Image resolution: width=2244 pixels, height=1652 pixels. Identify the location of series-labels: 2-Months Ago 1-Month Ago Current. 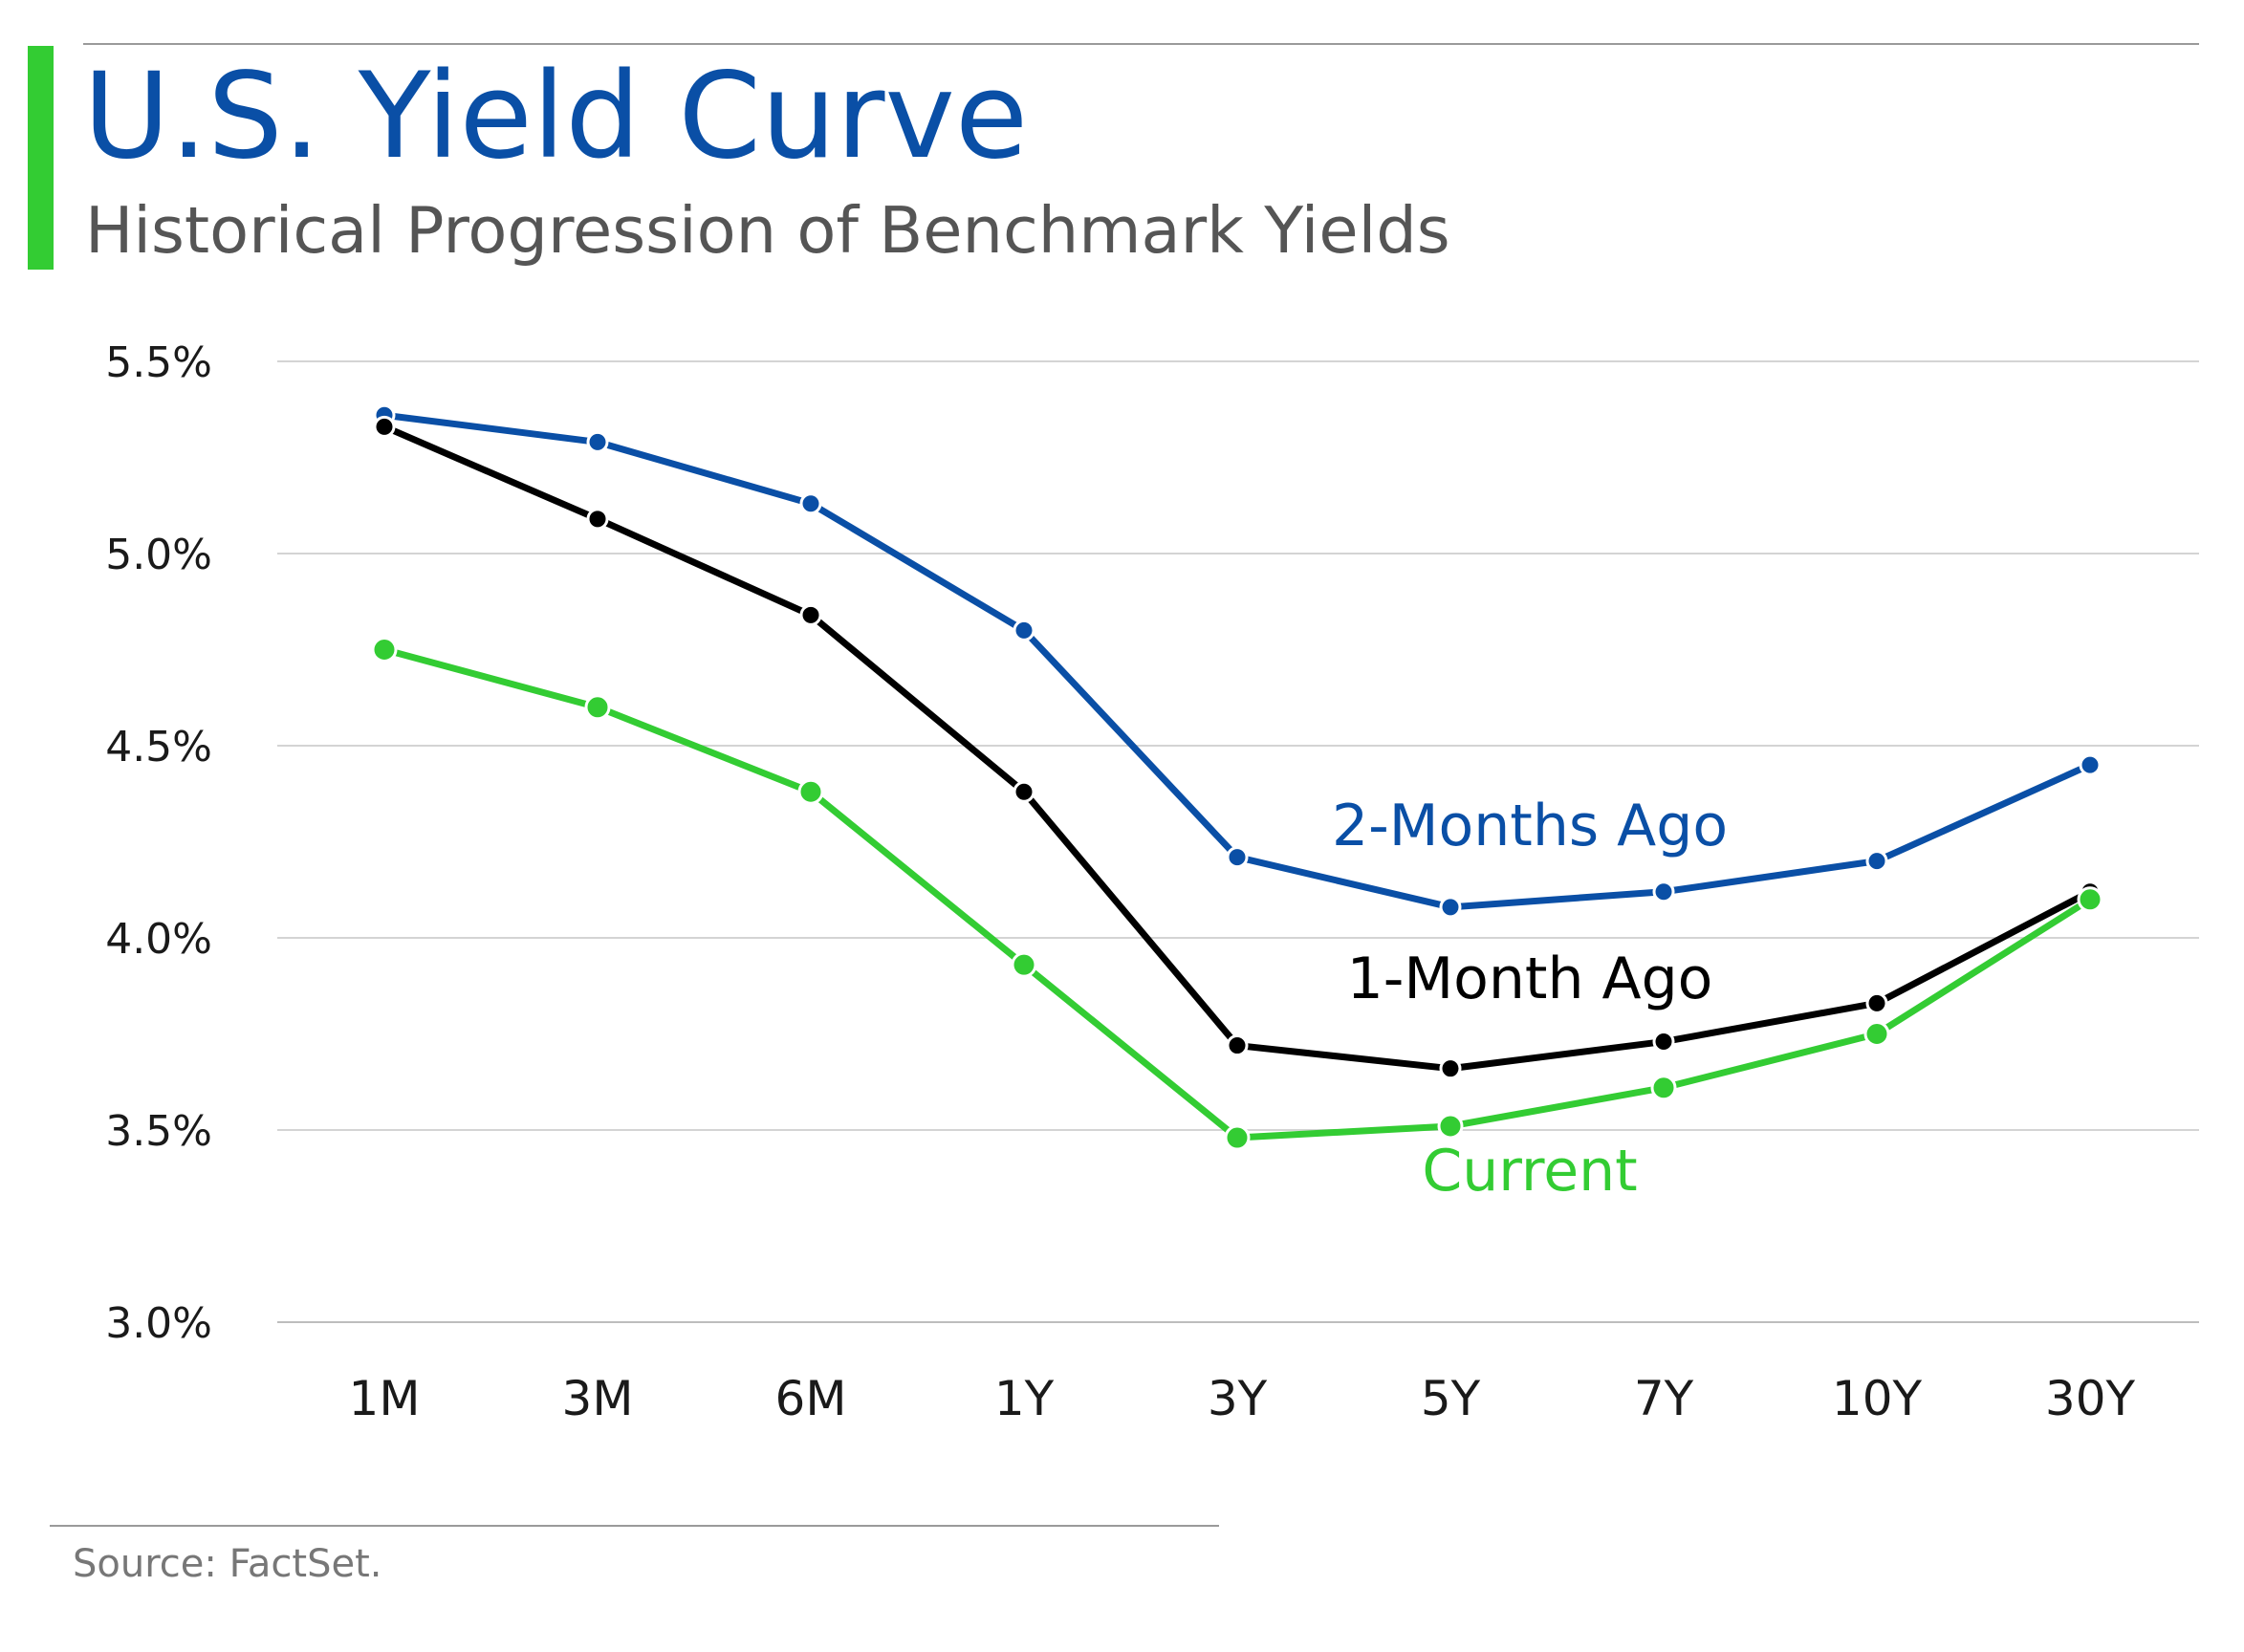
(1530, 999).